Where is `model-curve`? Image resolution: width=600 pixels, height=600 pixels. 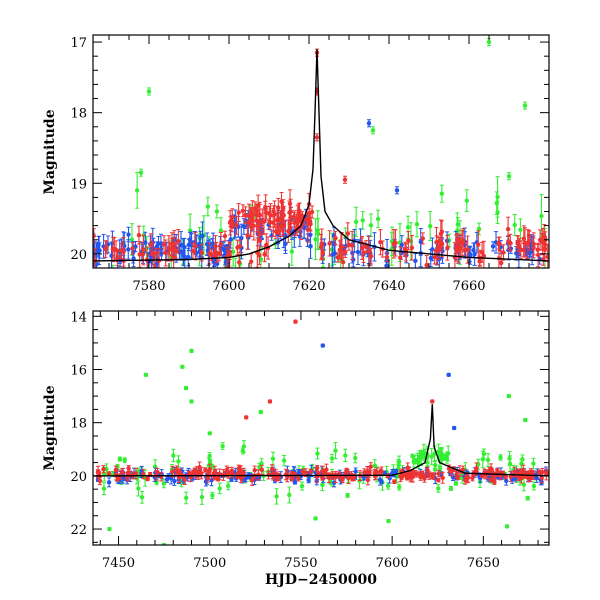
model-curve is located at coordinates (321, 440).